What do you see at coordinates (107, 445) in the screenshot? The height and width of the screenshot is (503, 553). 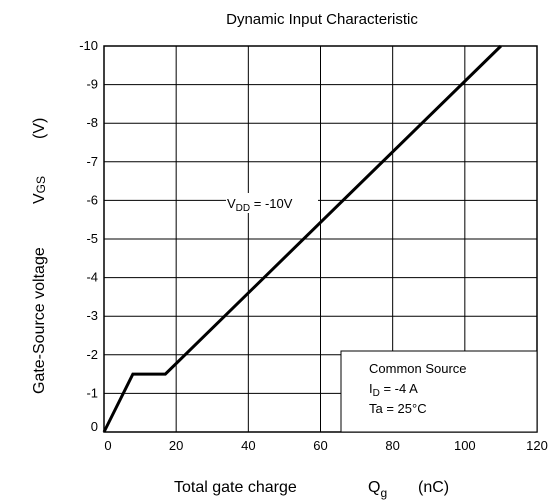 I see `x-tick-label: 0` at bounding box center [107, 445].